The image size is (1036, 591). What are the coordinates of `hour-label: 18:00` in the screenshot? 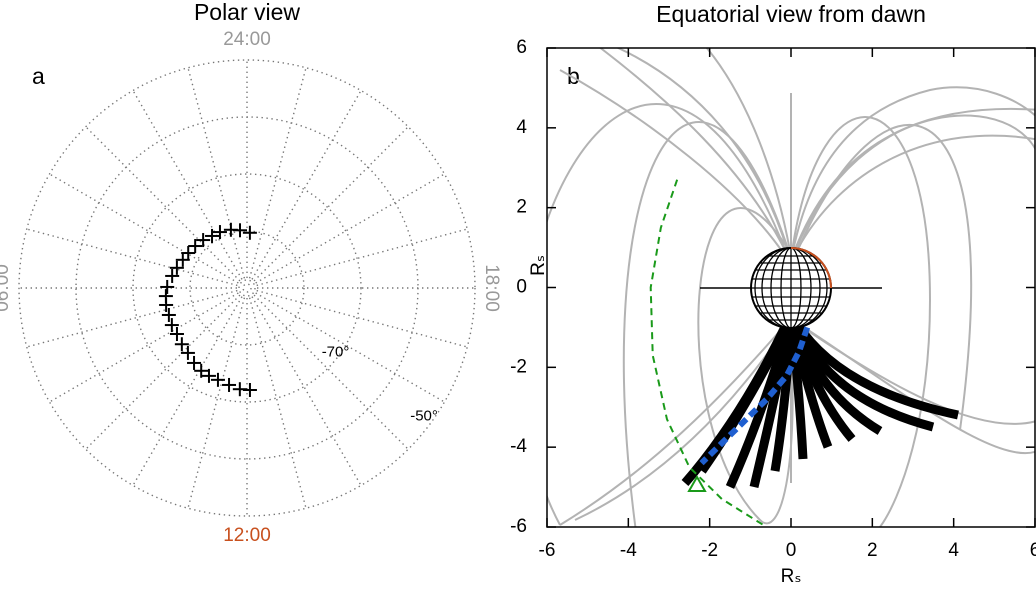 It's located at (491, 288).